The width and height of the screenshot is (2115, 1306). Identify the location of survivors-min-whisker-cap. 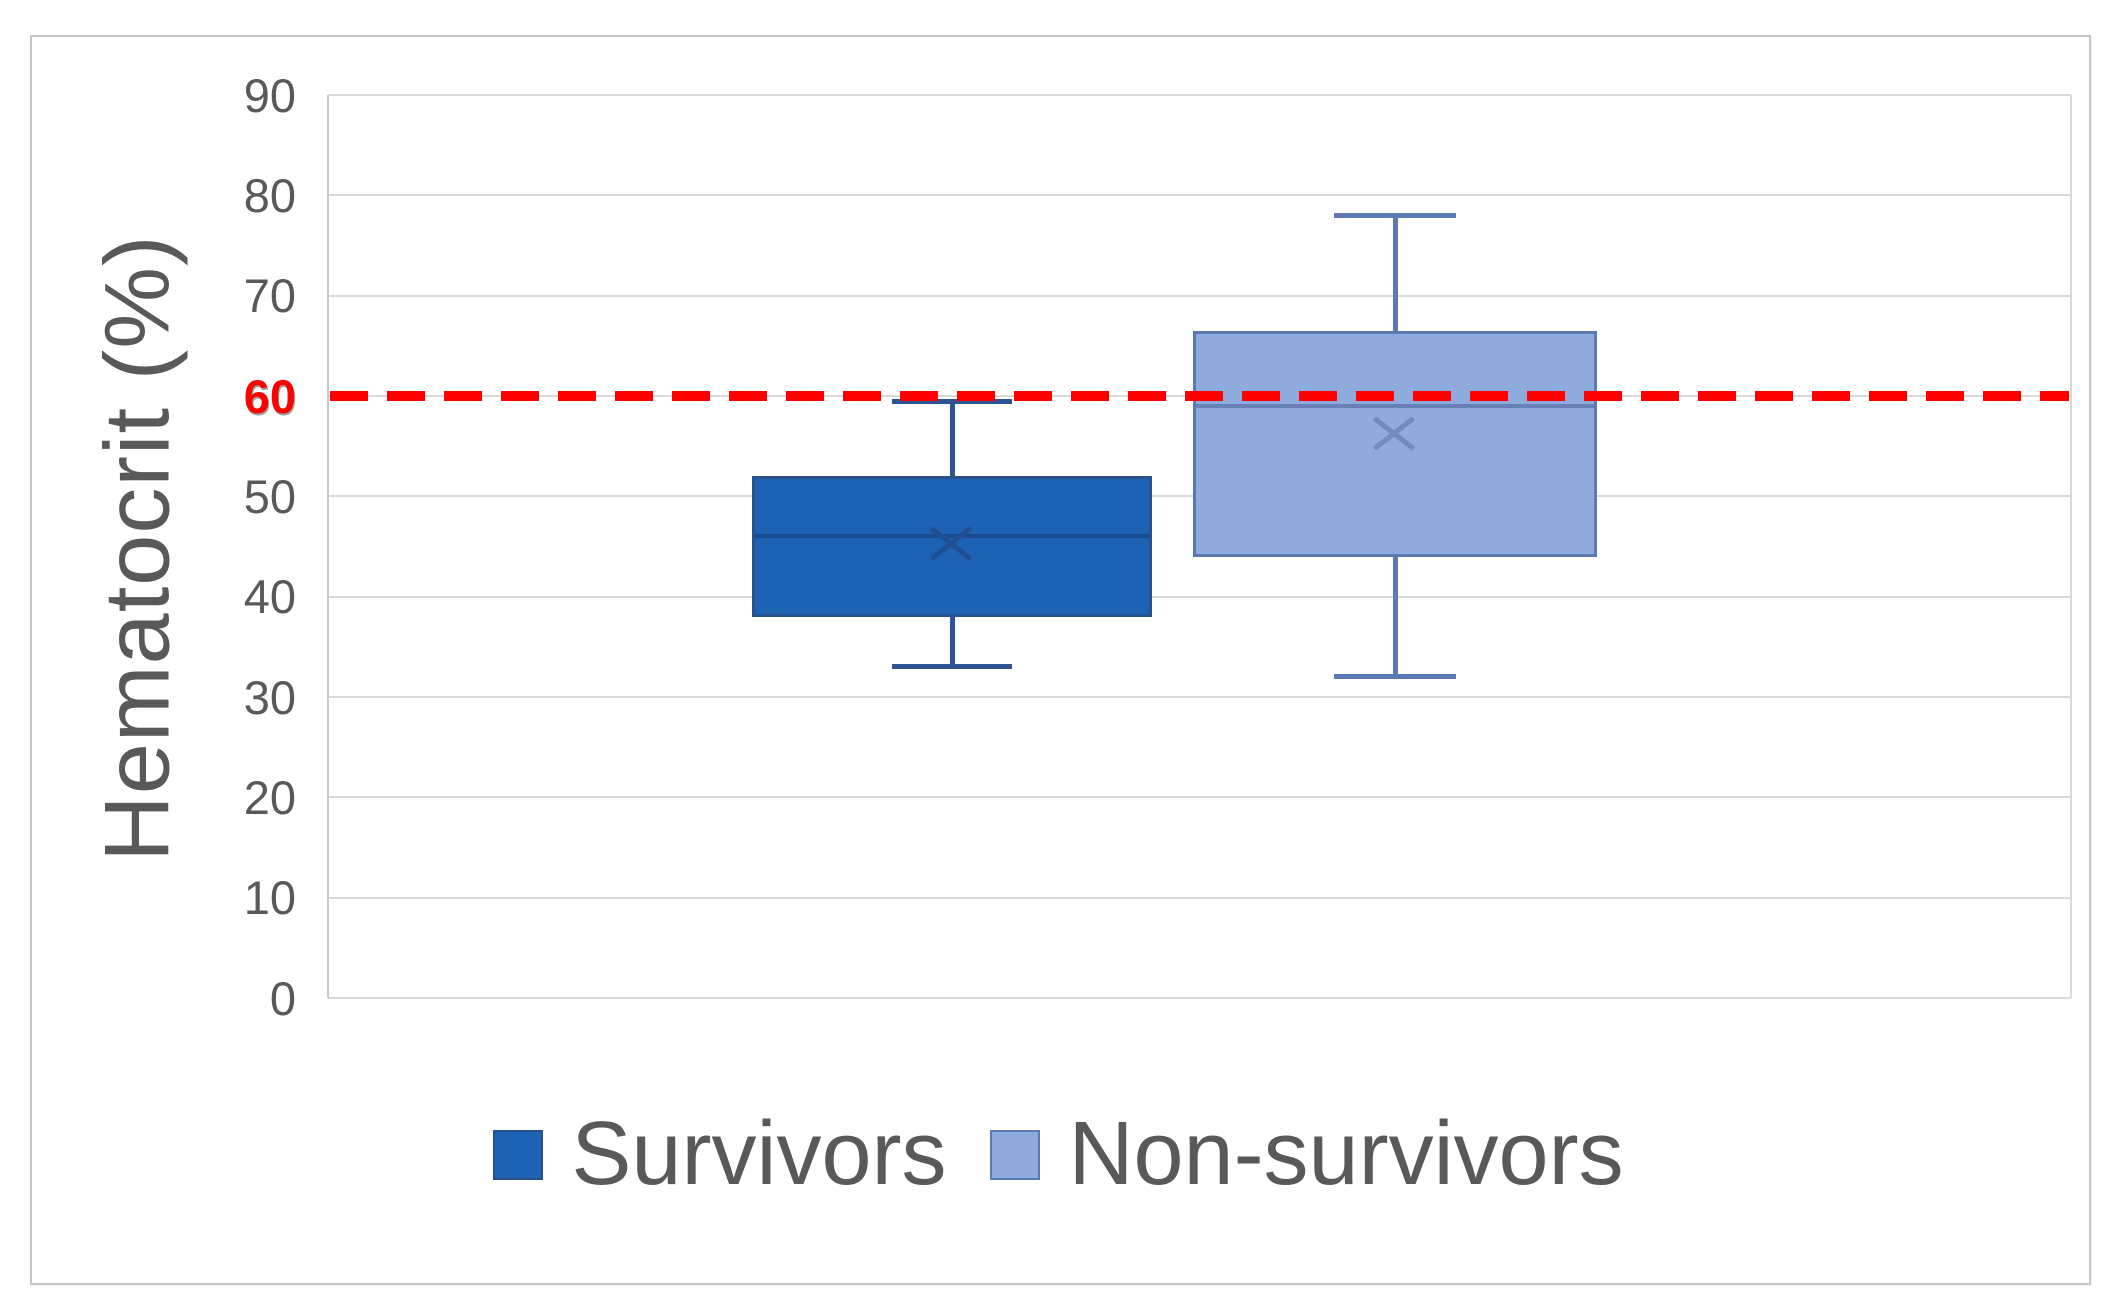
(952, 667).